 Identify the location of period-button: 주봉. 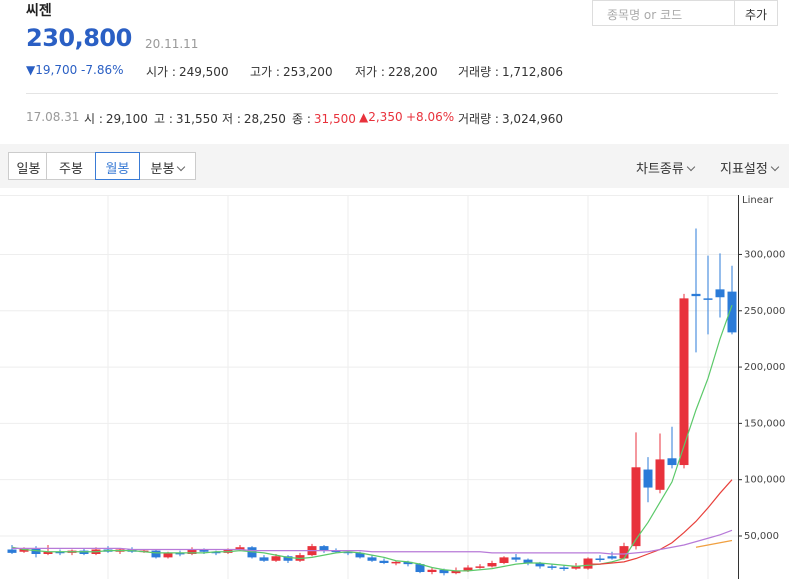
(71, 166).